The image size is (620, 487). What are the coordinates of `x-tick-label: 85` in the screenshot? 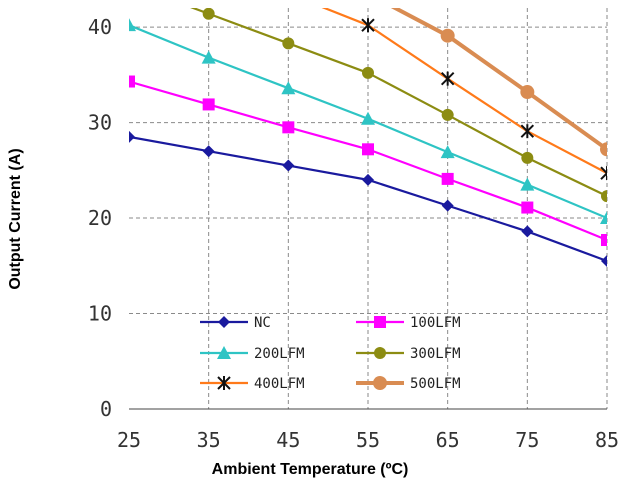 It's located at (607, 440).